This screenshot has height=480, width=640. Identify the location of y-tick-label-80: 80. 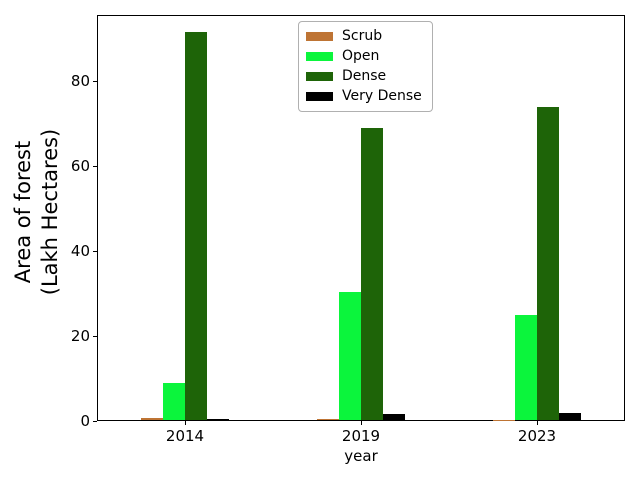
(80, 80).